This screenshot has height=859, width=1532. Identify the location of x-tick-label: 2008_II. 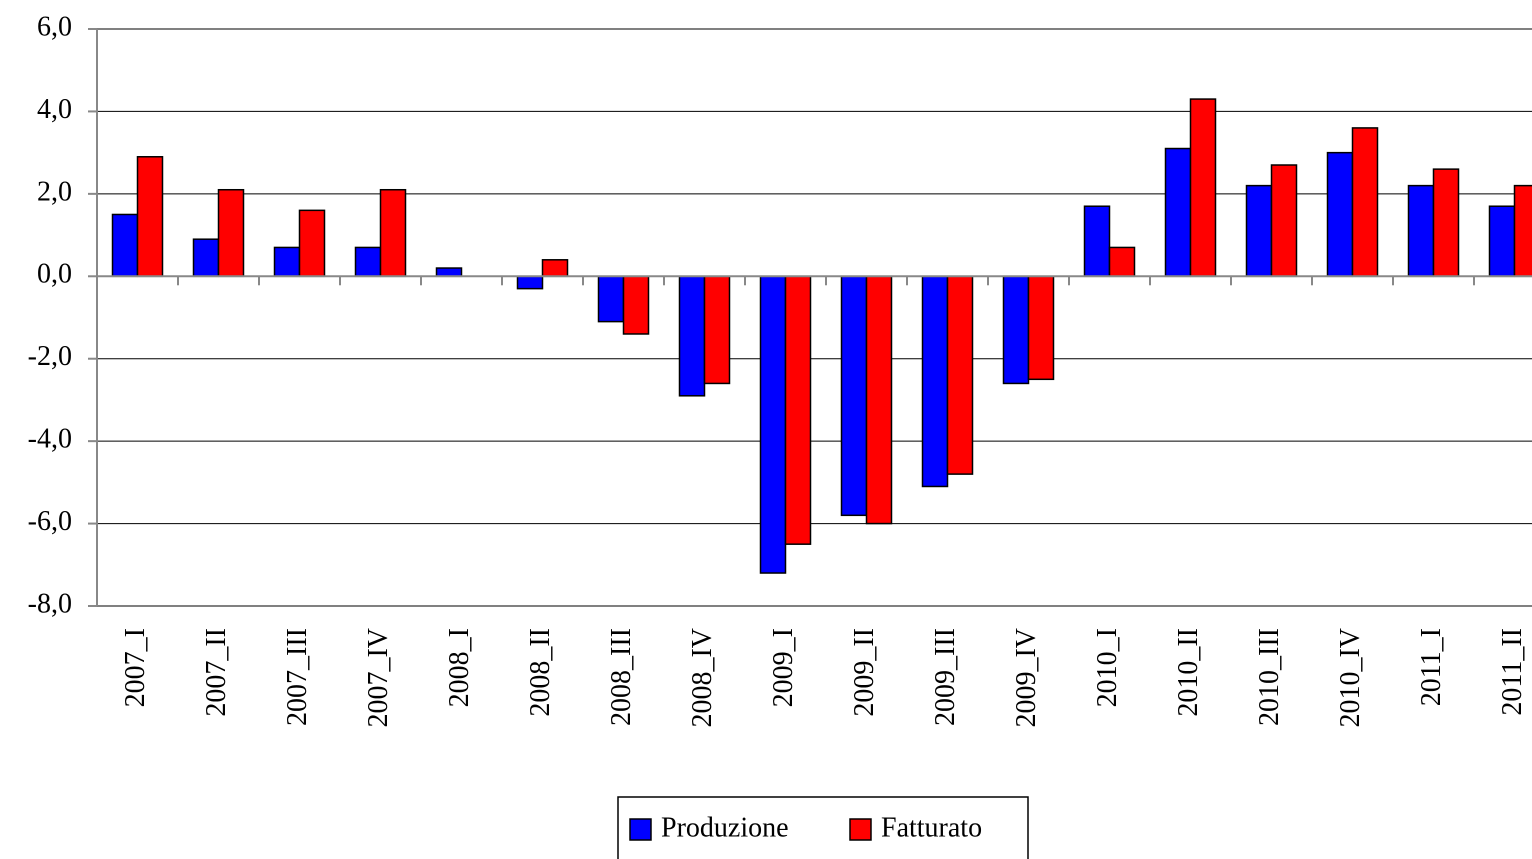
(540, 672).